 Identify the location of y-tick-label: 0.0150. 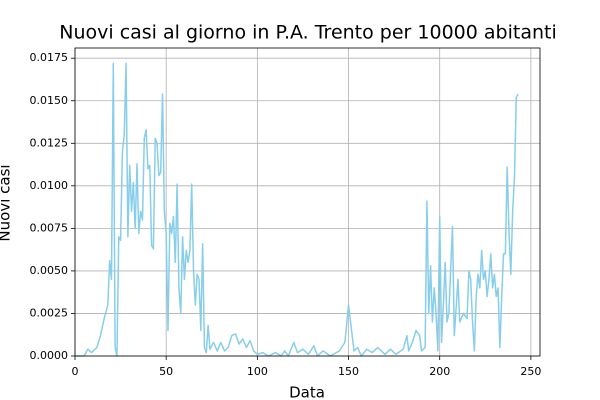
(49, 100).